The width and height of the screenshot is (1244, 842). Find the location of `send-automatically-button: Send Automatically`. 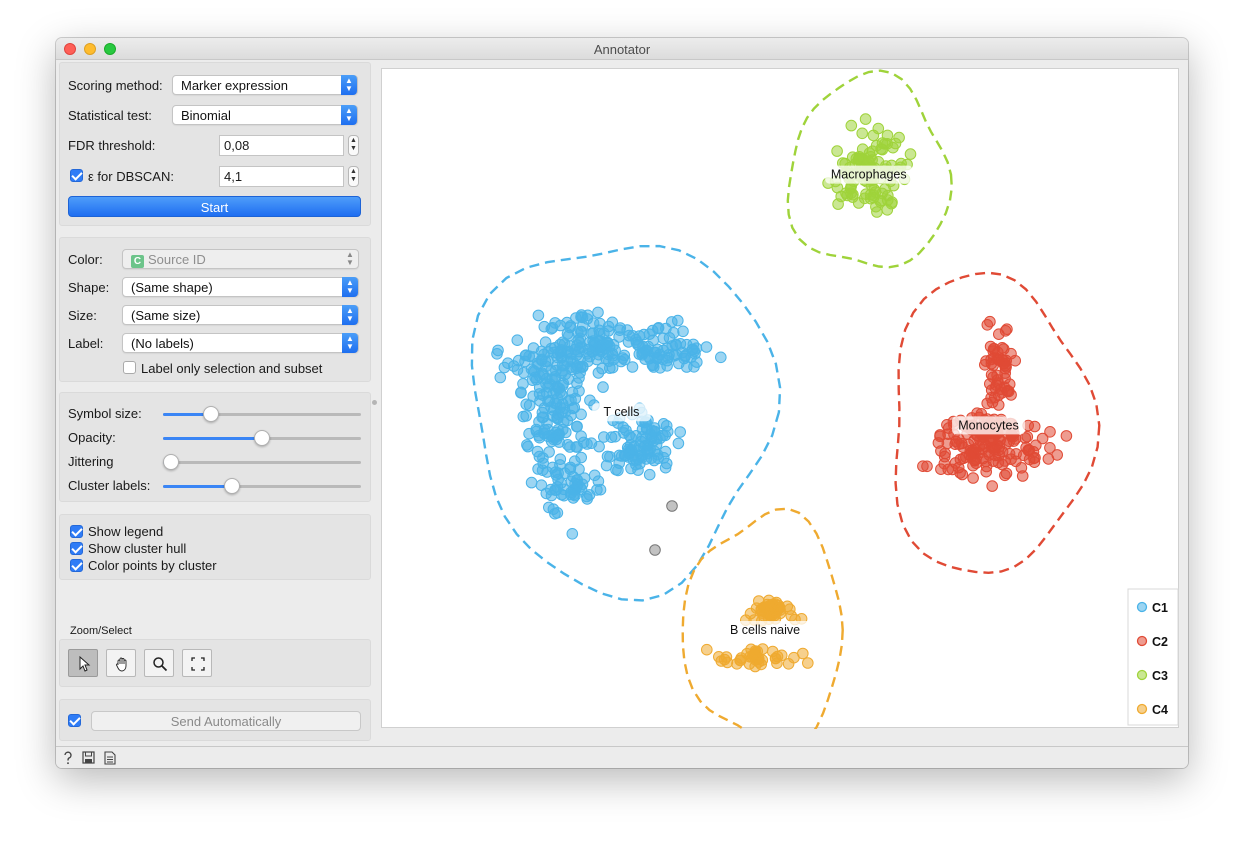

send-automatically-button: Send Automatically is located at coordinates (226, 721).